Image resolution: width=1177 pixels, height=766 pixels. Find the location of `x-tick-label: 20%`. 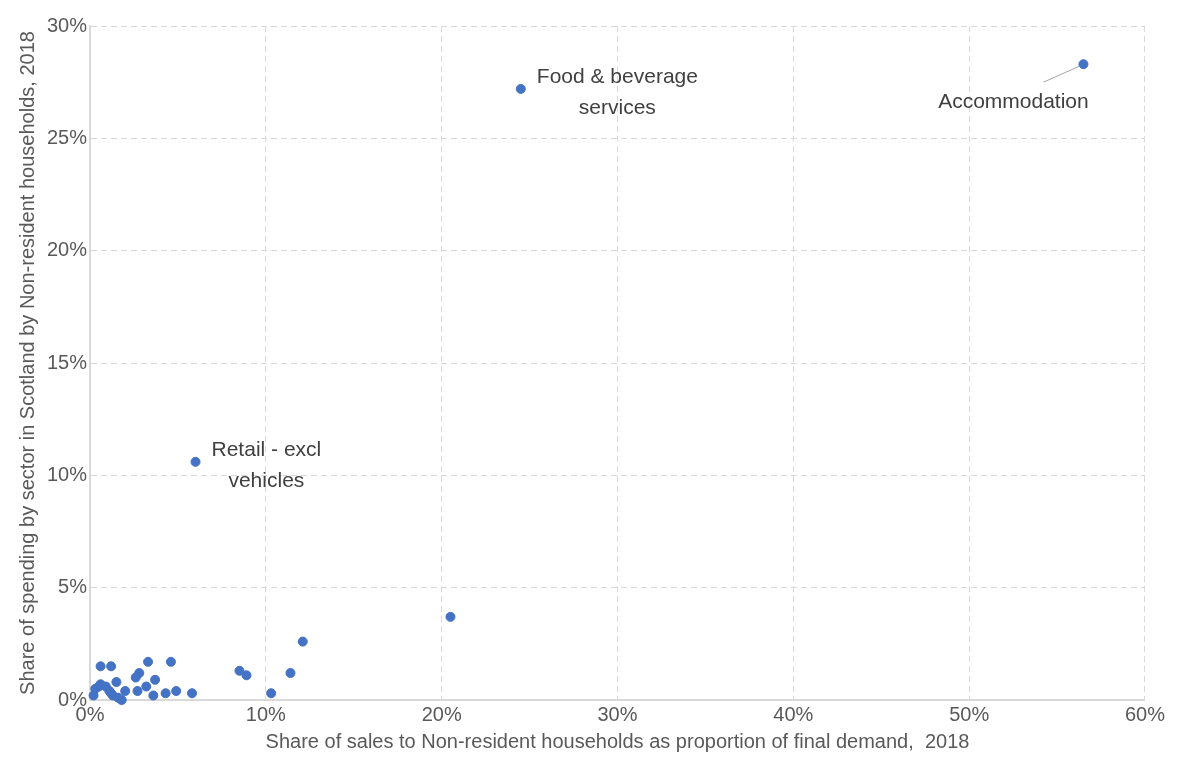

x-tick-label: 20% is located at coordinates (441, 713).